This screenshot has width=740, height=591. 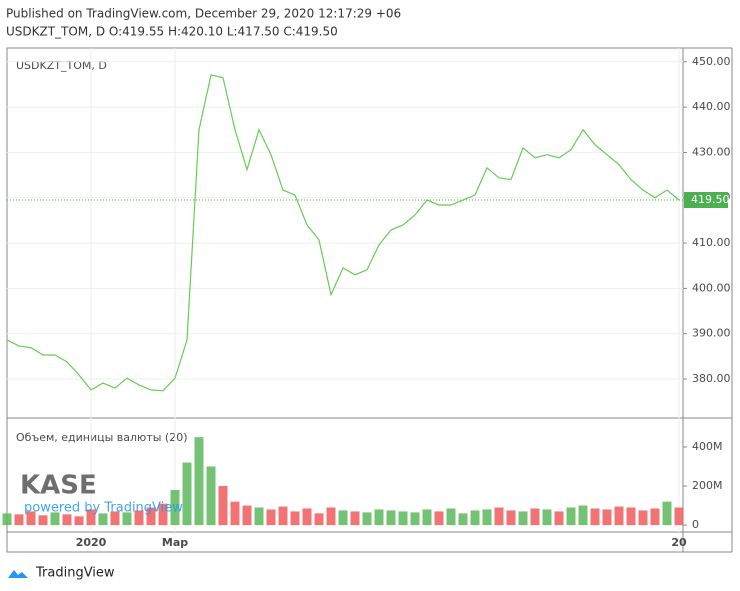 I want to click on footer-brand: TradingView, so click(x=75, y=573).